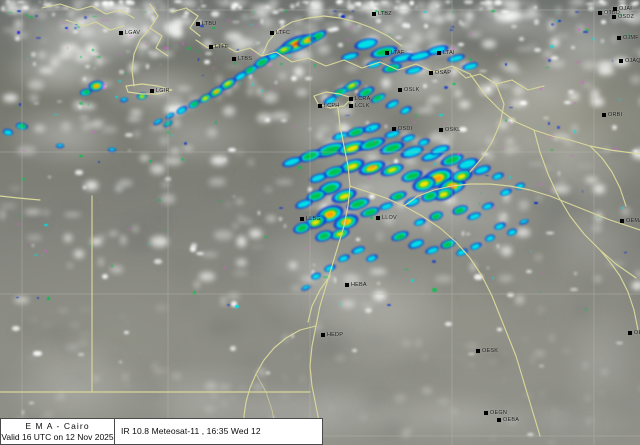  I want to click on station-marker: HEBA, so click(356, 285).